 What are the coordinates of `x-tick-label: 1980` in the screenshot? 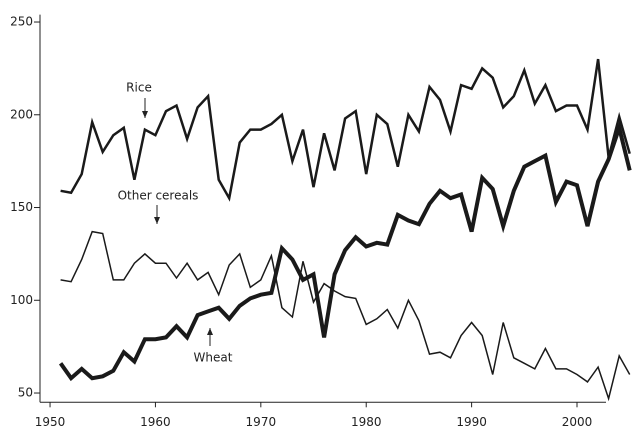 It's located at (366, 422).